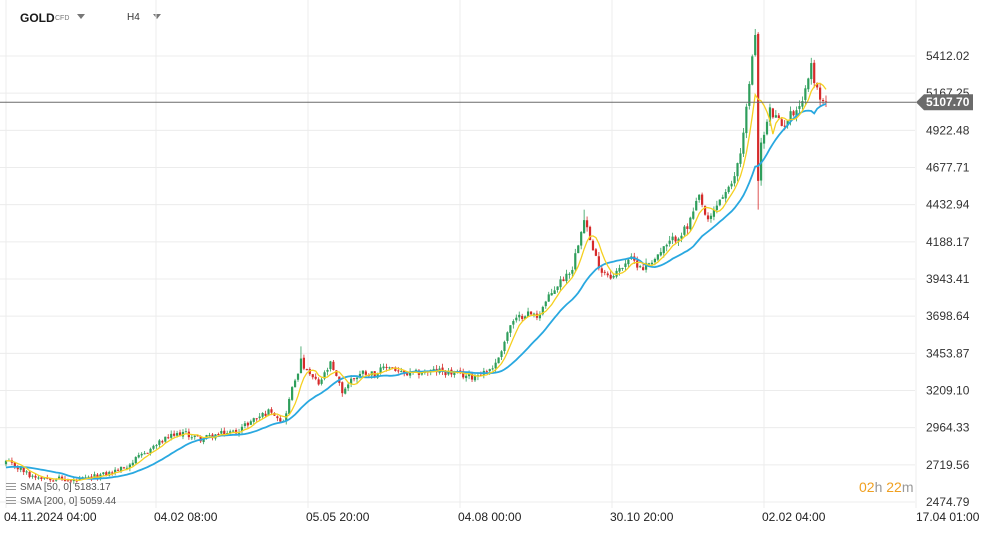 The height and width of the screenshot is (533, 986). What do you see at coordinates (150, 17) in the screenshot?
I see `chart-toolbar: GOLD CFD H4` at bounding box center [150, 17].